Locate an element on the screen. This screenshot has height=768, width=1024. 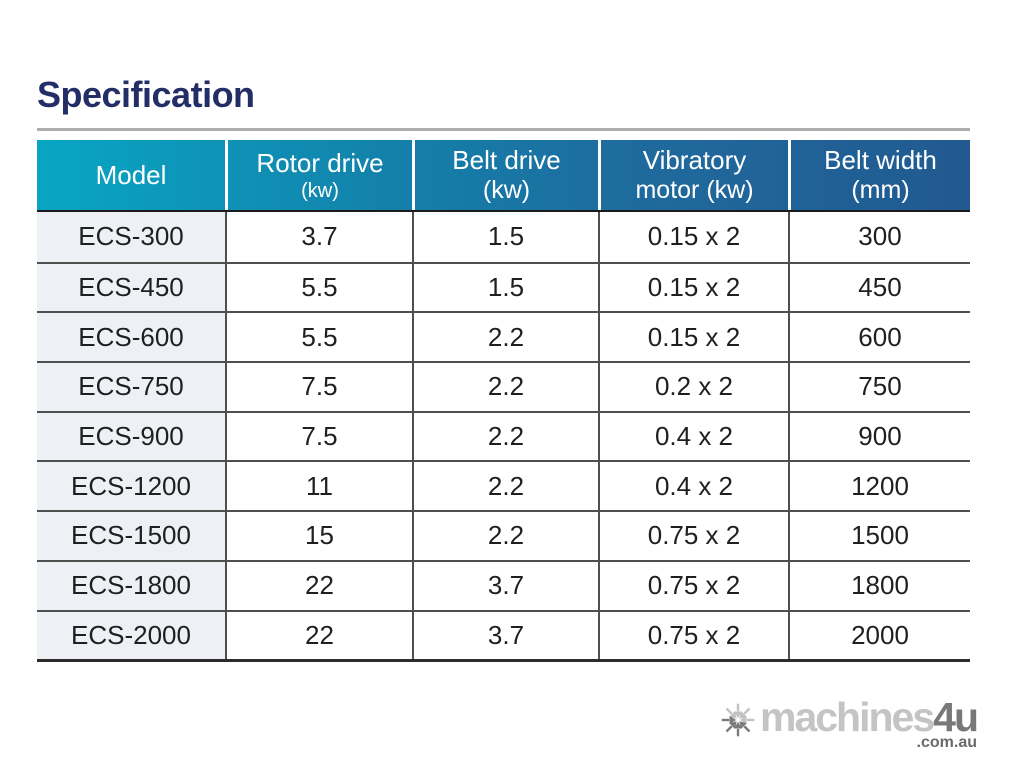
column-header-model: Model is located at coordinates (131, 175).